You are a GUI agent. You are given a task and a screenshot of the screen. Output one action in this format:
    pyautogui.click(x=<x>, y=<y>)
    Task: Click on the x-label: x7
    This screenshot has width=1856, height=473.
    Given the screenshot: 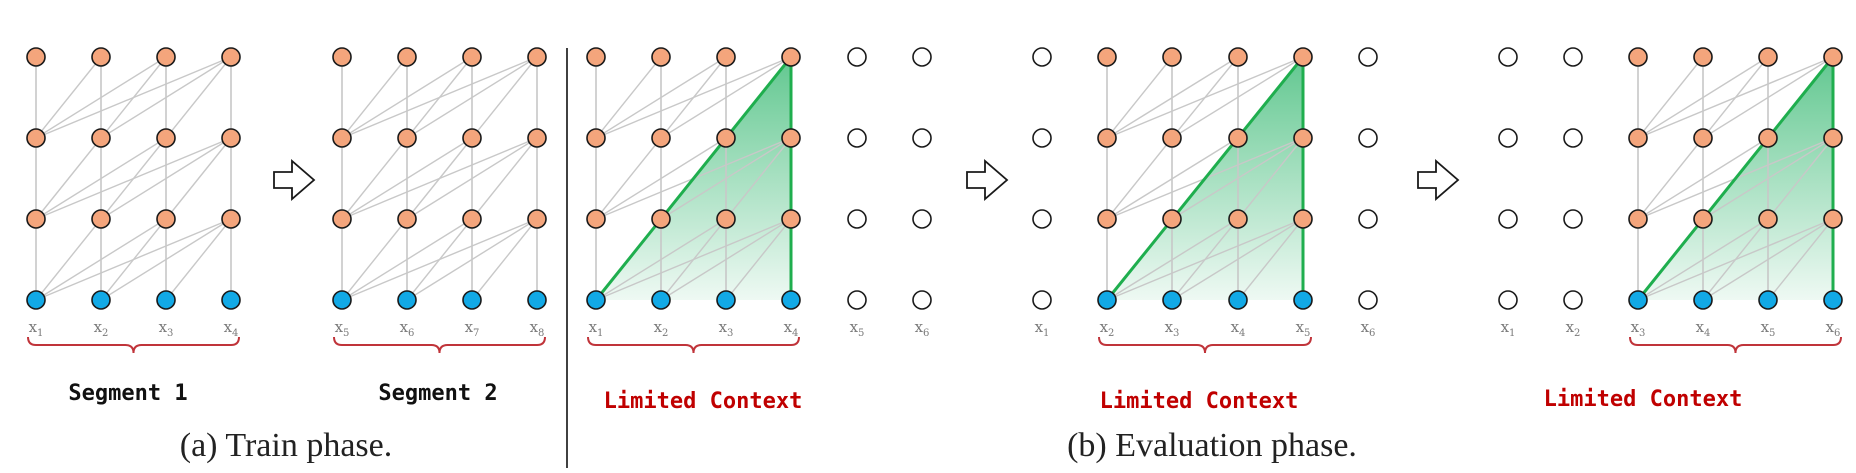 What is the action you would take?
    pyautogui.click(x=472, y=328)
    